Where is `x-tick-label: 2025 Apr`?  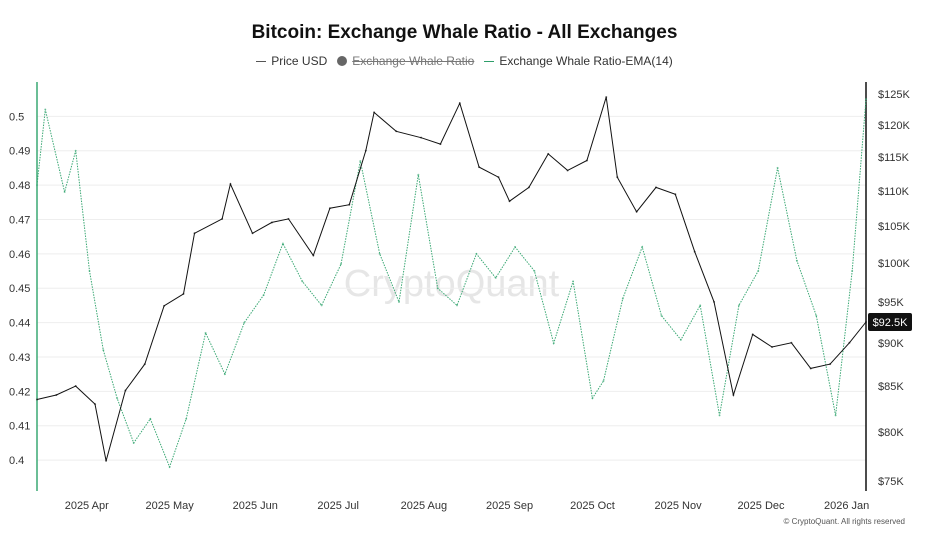 x-tick-label: 2025 Apr is located at coordinates (87, 506).